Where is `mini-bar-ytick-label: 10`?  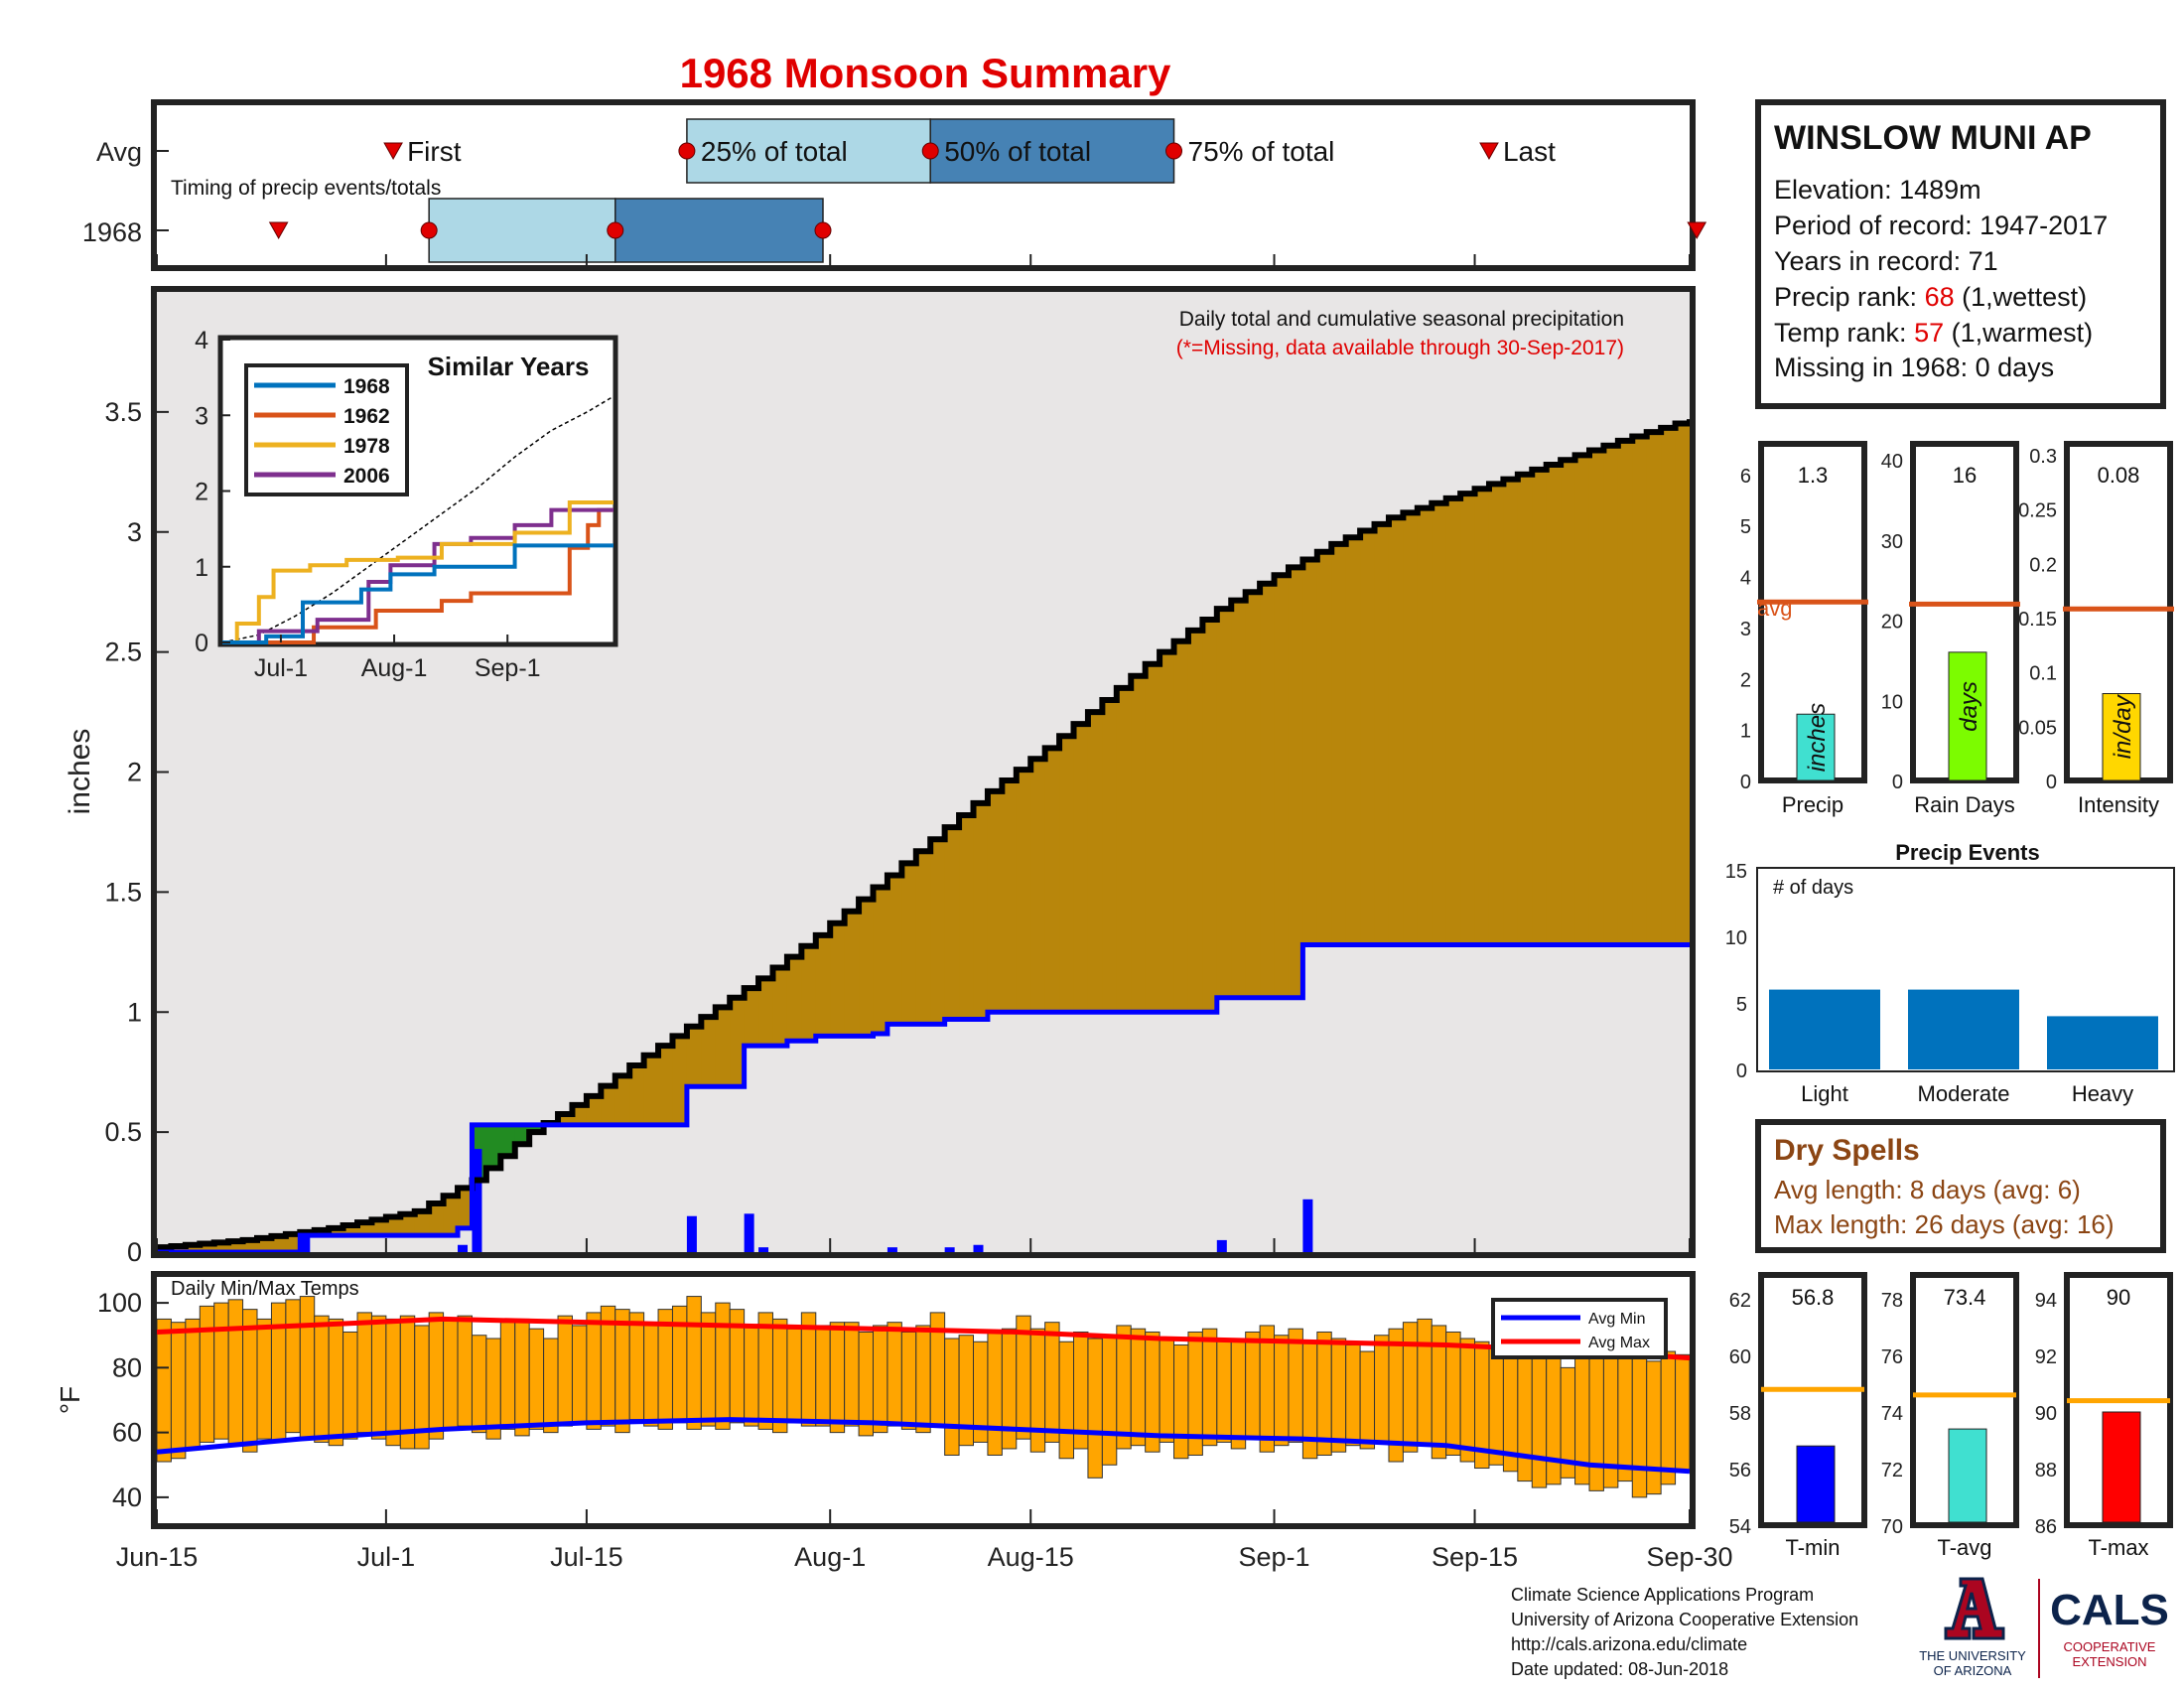
mini-bar-ytick-label: 10 is located at coordinates (1892, 702).